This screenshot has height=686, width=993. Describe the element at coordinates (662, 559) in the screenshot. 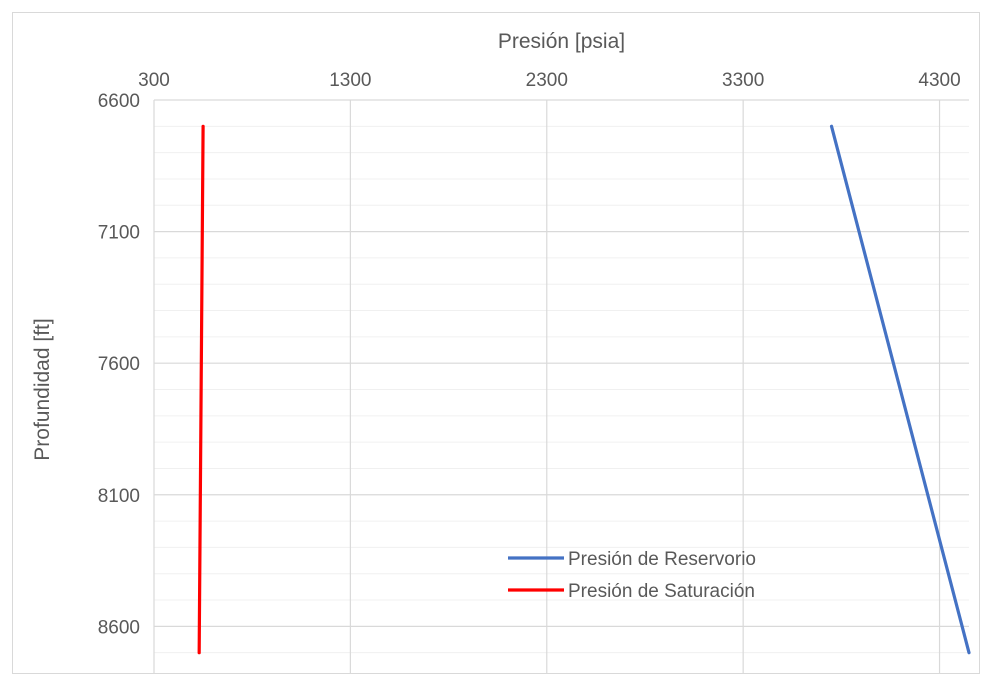

I see `legend-label: Presión de Reservorio` at that location.